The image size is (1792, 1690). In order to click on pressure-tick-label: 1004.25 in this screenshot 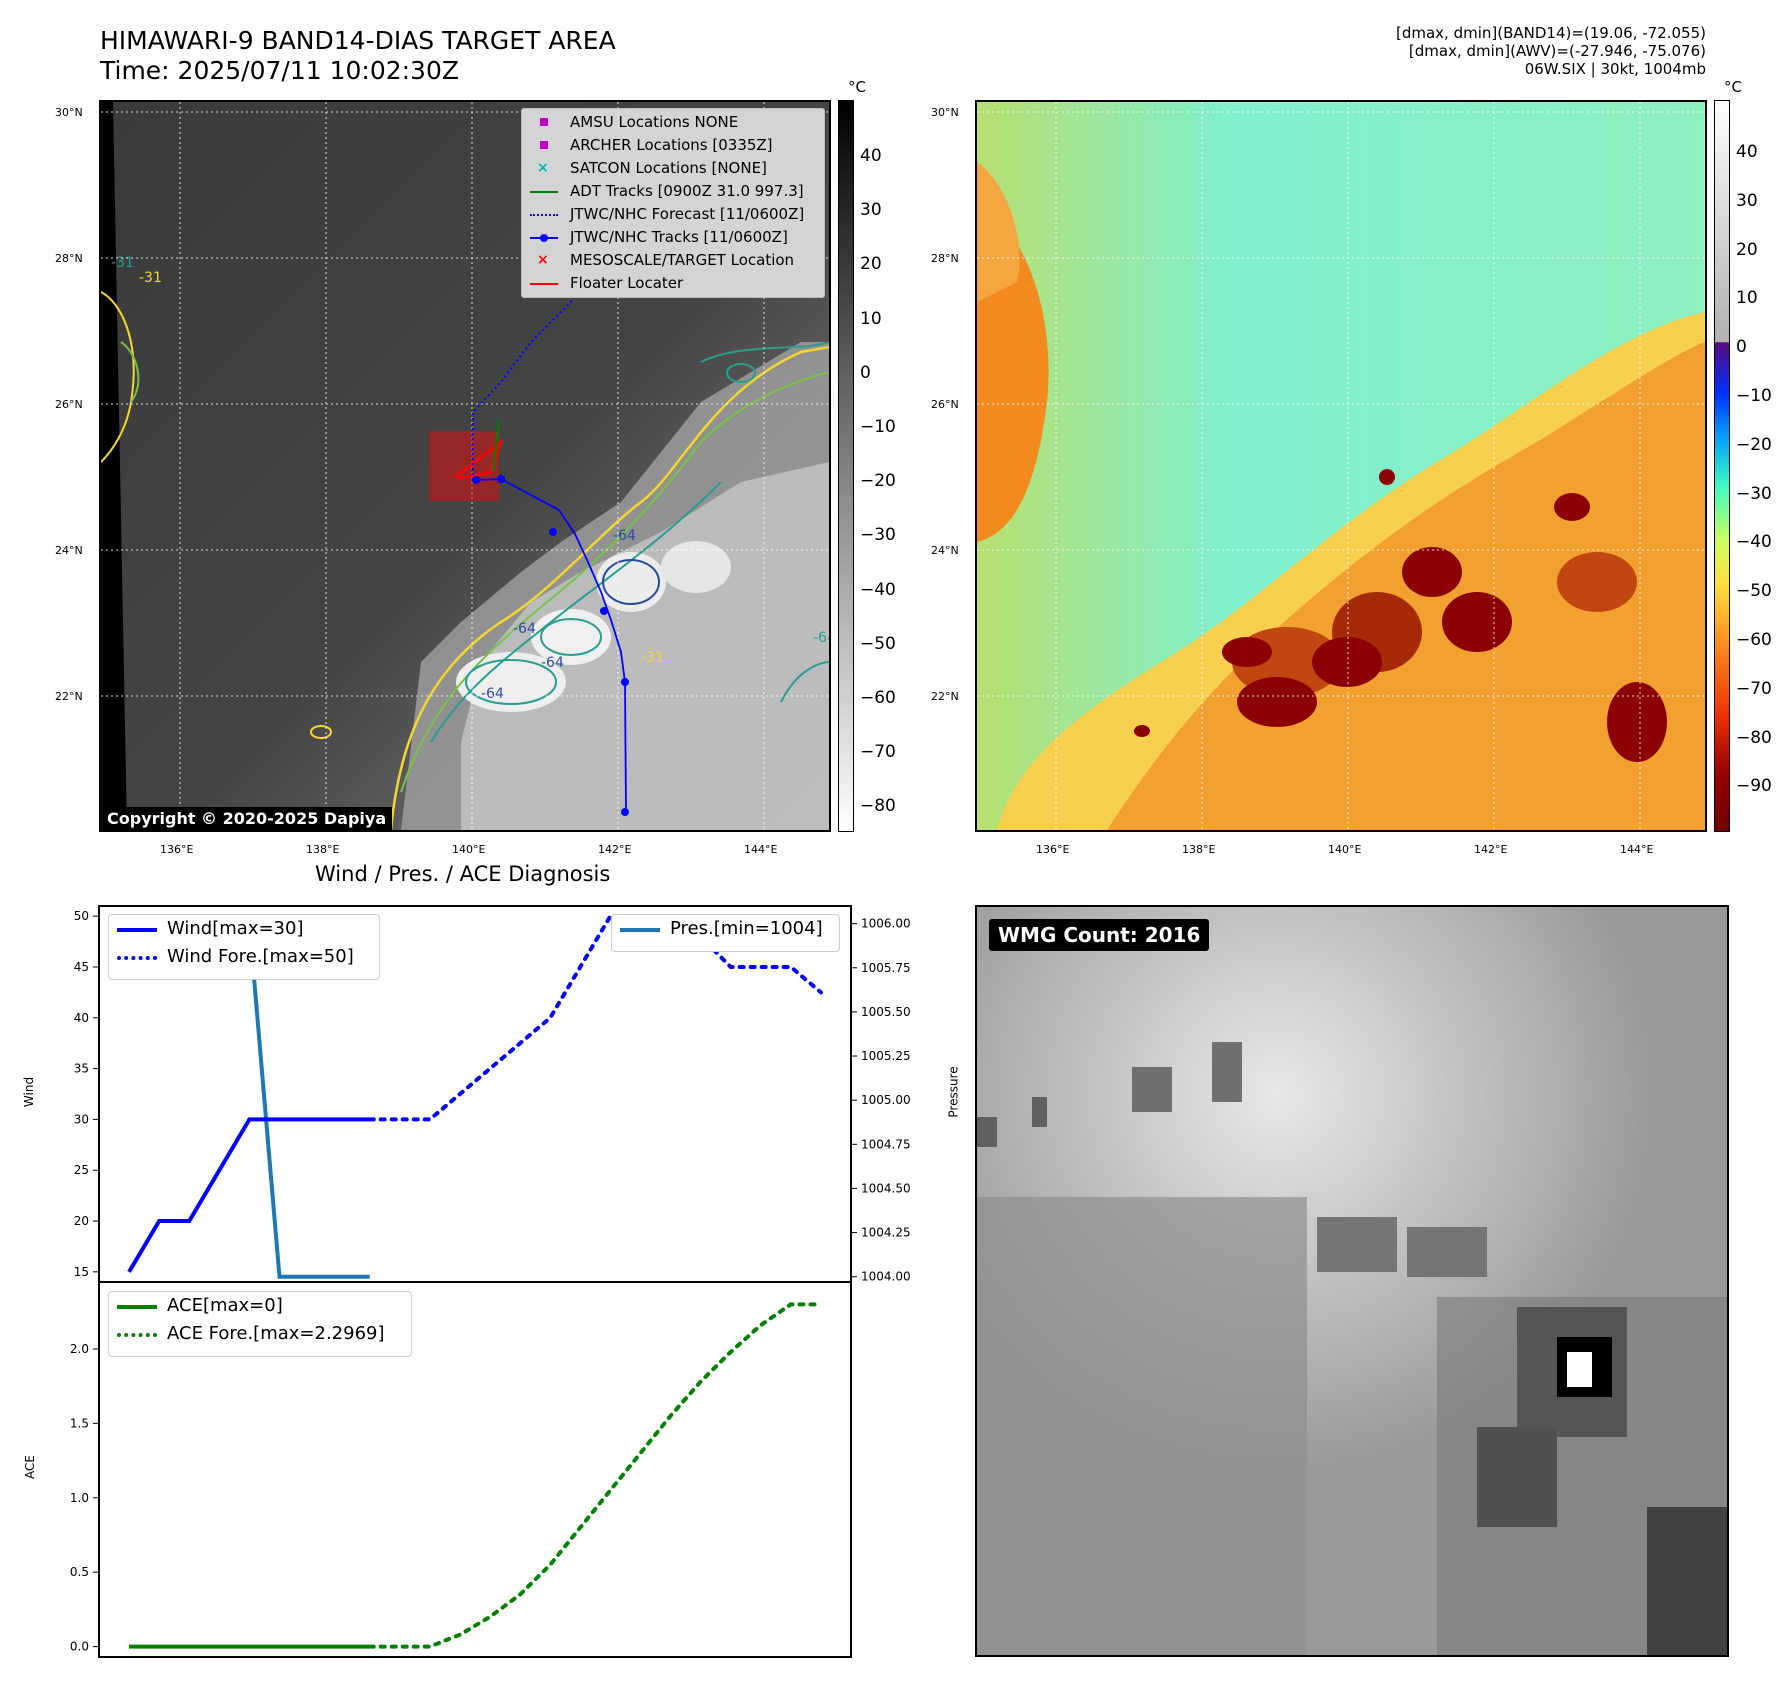, I will do `click(886, 1233)`.